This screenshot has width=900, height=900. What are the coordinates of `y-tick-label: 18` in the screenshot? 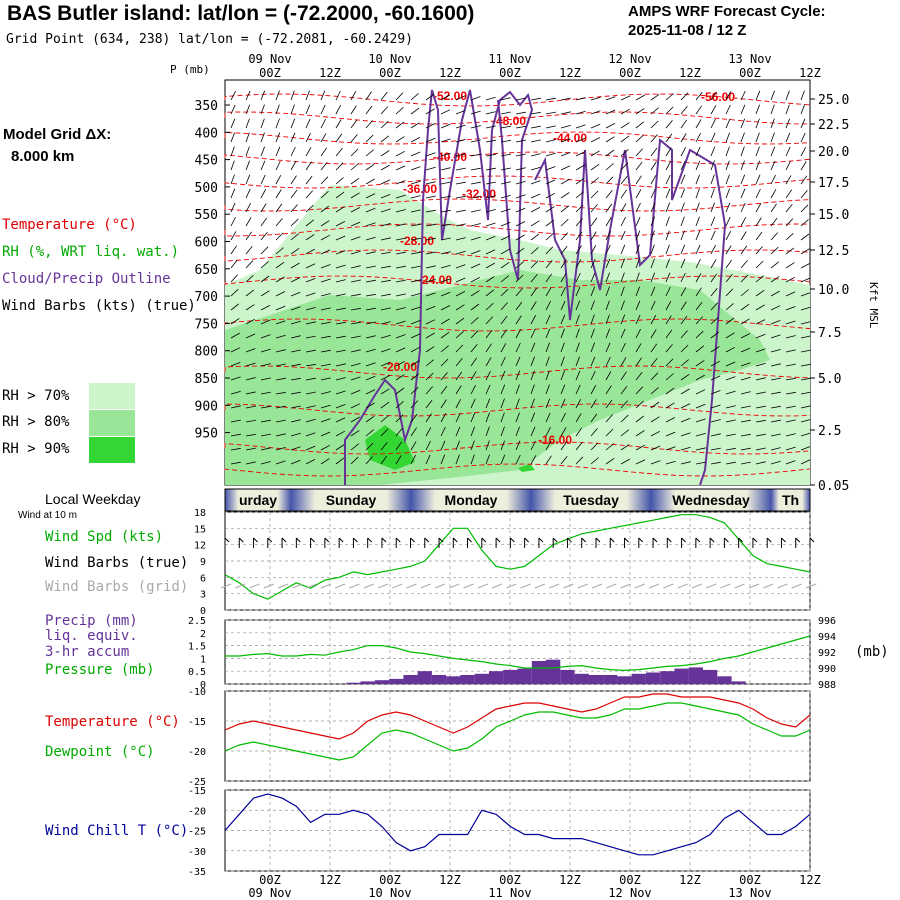 It's located at (200, 513).